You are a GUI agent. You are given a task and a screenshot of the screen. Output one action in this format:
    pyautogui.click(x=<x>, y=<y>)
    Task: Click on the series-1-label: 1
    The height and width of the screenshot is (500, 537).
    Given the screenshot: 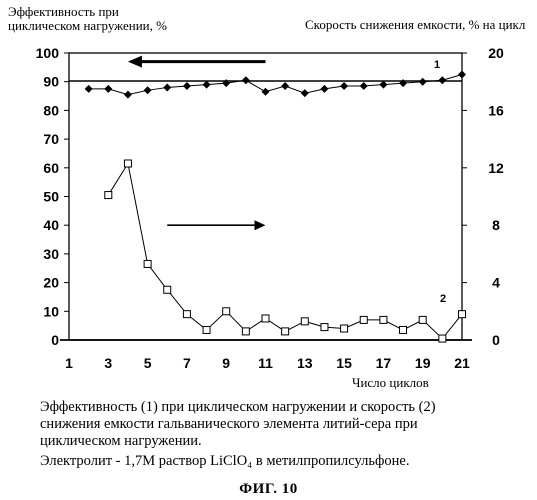 What is the action you would take?
    pyautogui.click(x=437, y=65)
    